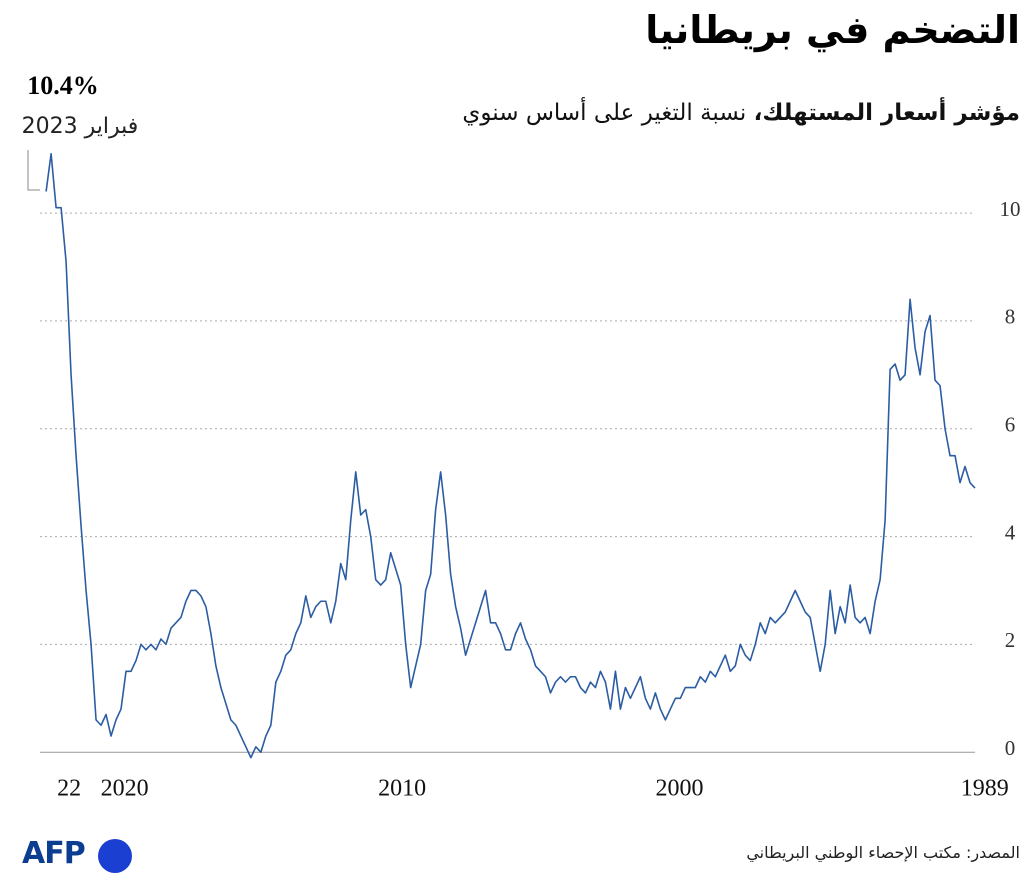 The image size is (1034, 877). Describe the element at coordinates (54, 853) in the screenshot. I see `logo: AFP` at that location.